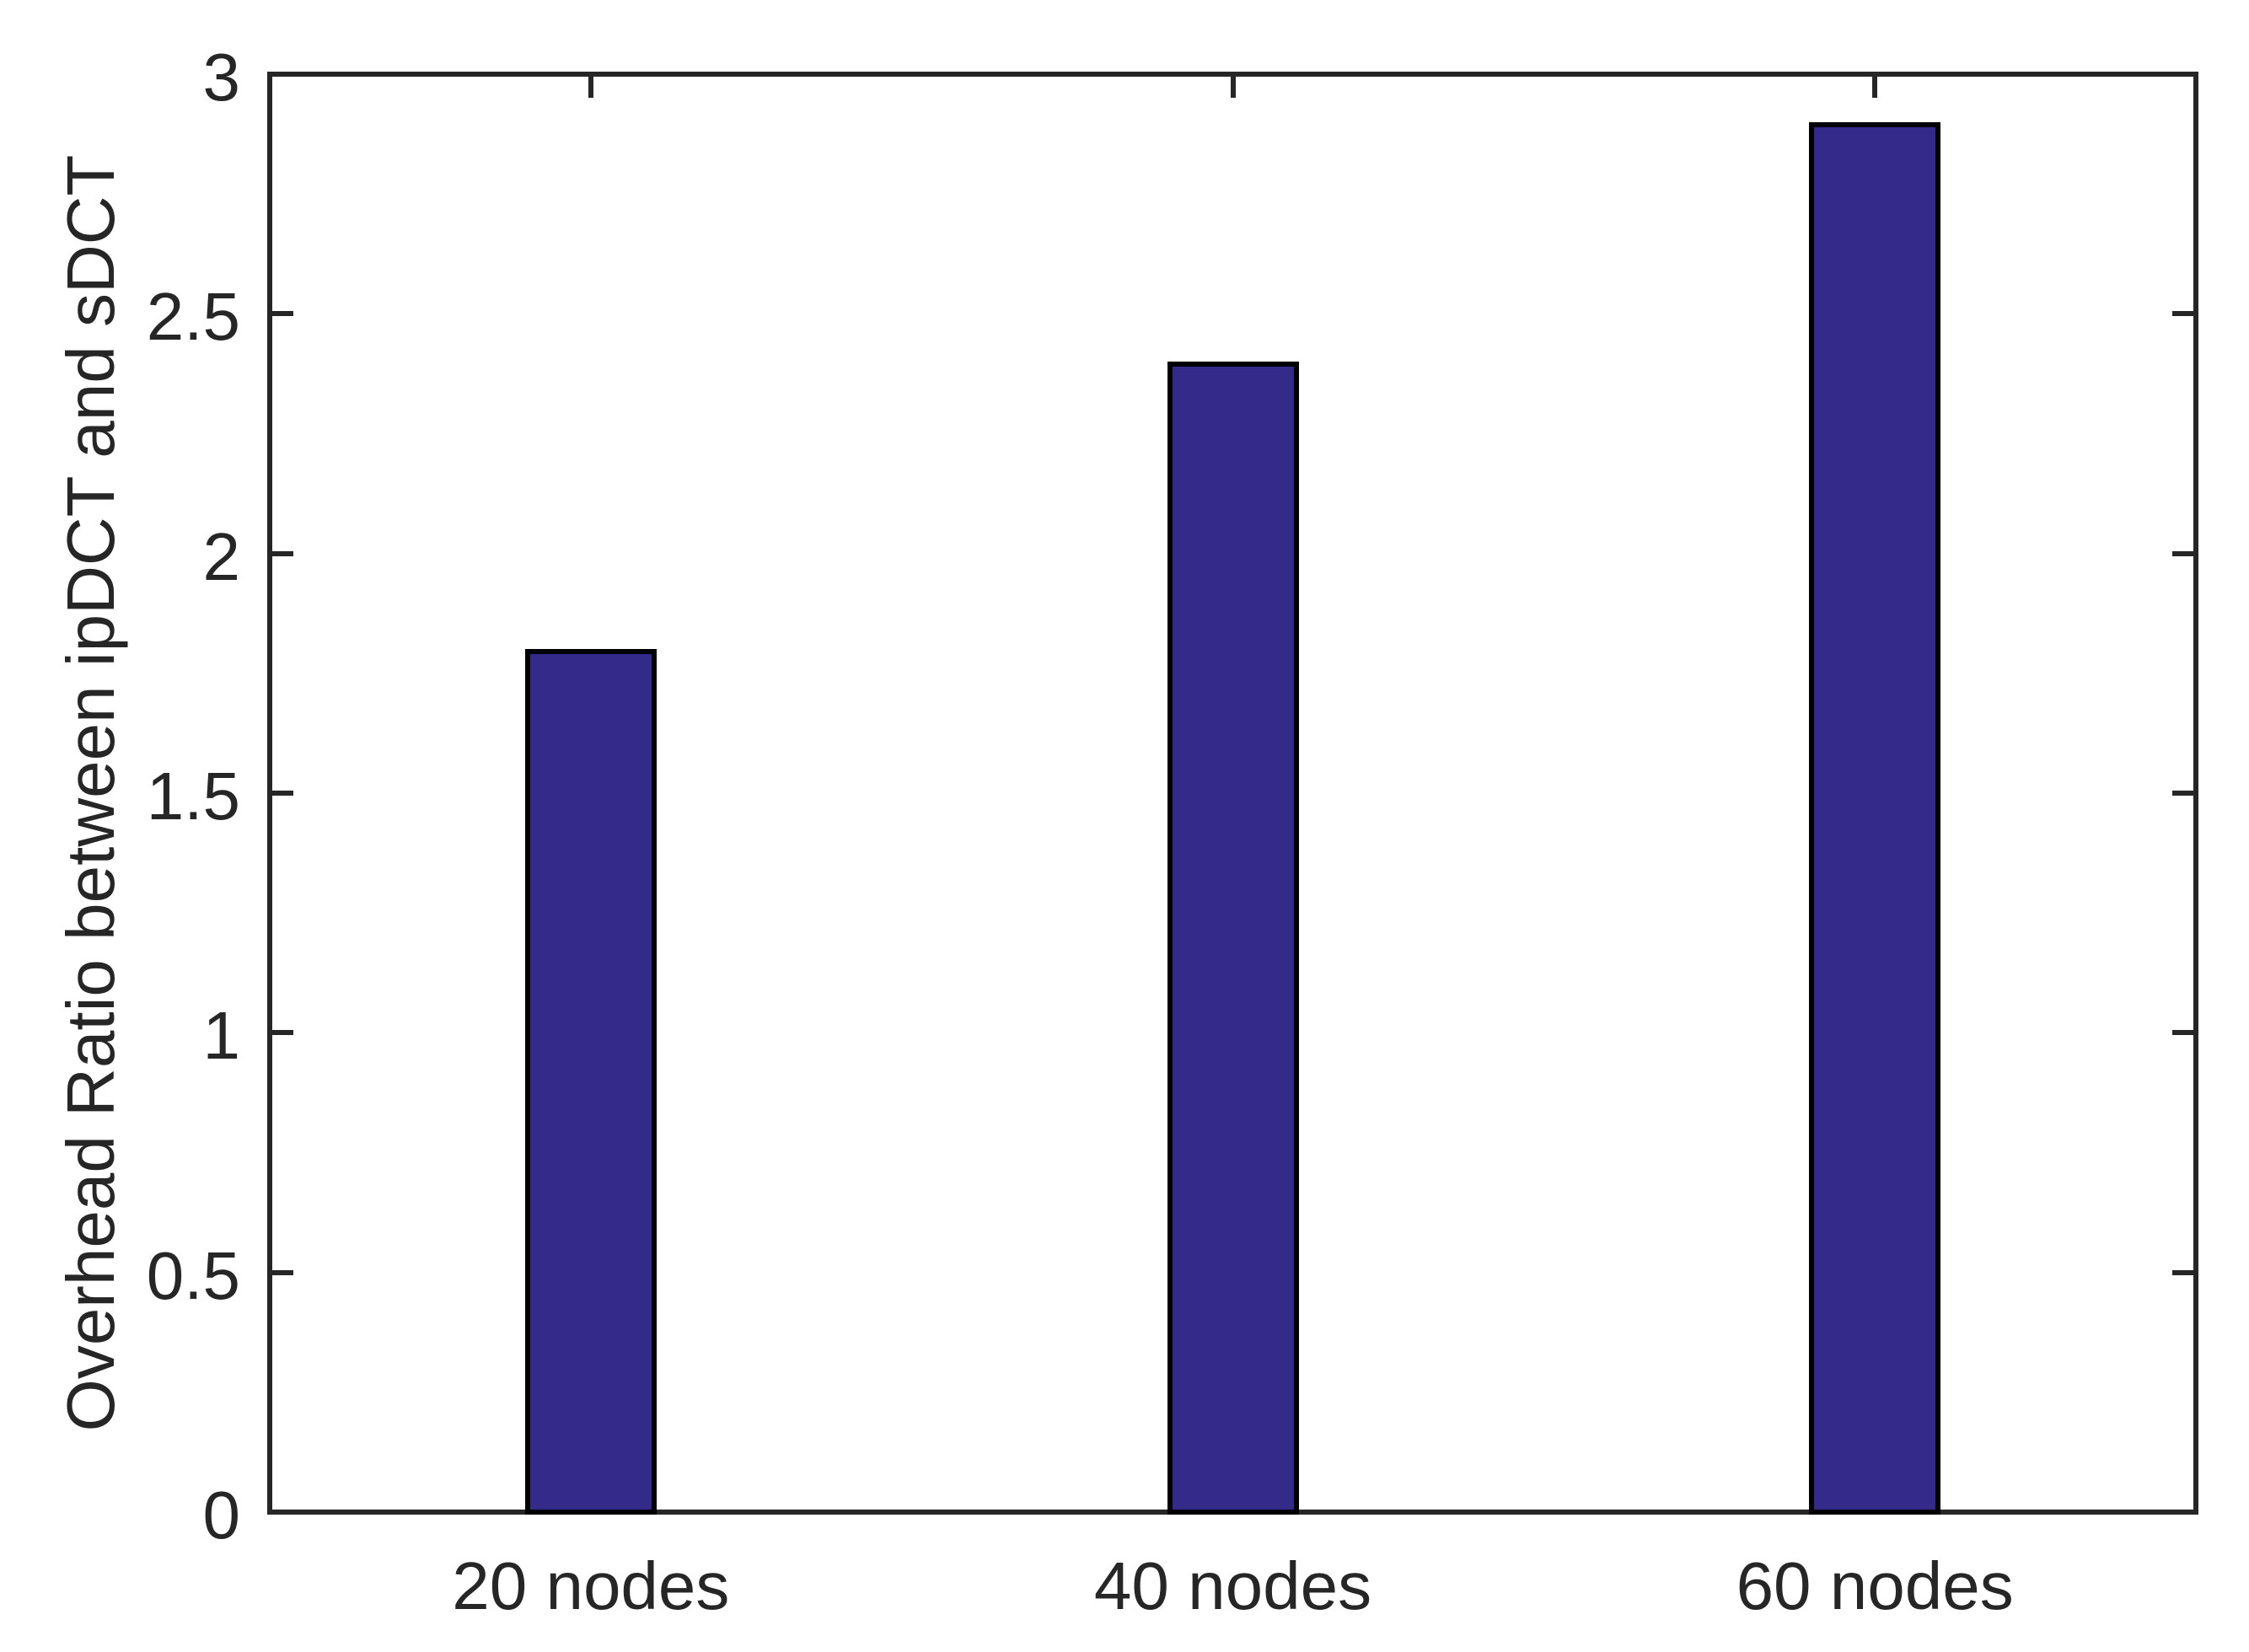 This screenshot has height=1652, width=2249. I want to click on bar-40-nodes, so click(1233, 938).